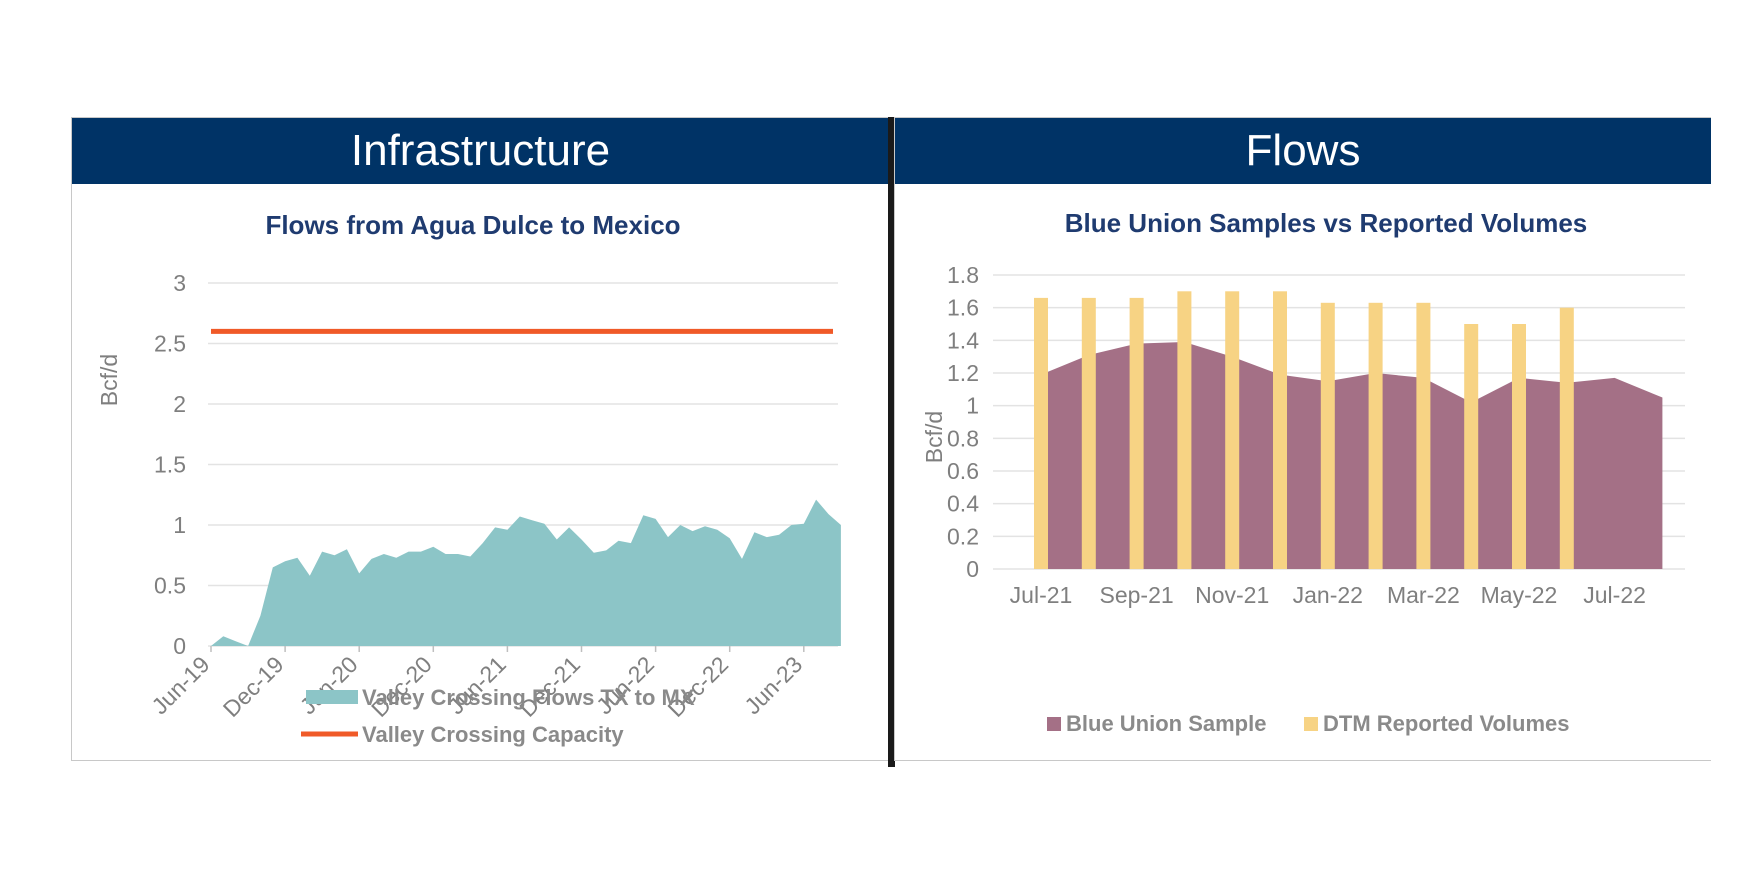 The image size is (1750, 875). I want to click on y-tick-label: 1.8, so click(963, 275).